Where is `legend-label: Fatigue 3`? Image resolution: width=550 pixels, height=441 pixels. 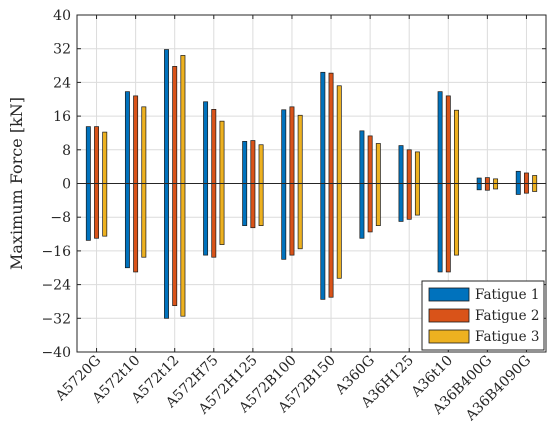 legend-label: Fatigue 3 is located at coordinates (507, 337).